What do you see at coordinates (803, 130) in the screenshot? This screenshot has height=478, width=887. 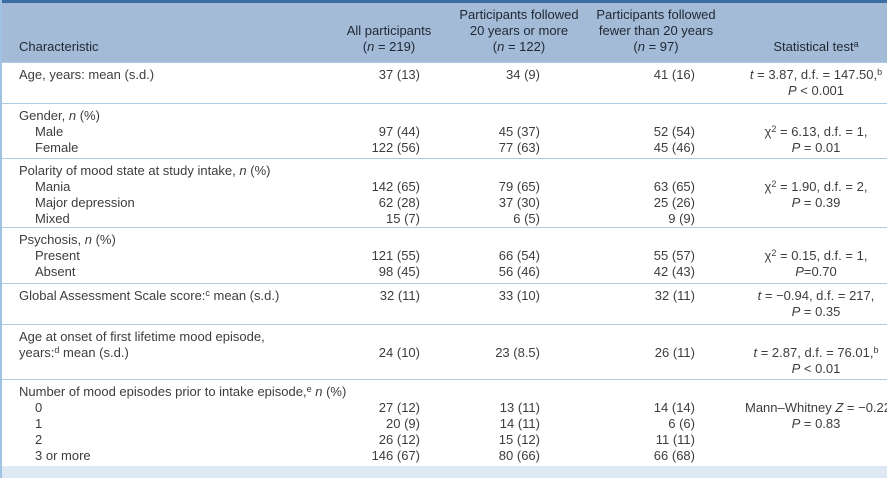 I see `statistical-test-cell: χ2 = 6.13, d.f. = 1, P = 0.01` at bounding box center [803, 130].